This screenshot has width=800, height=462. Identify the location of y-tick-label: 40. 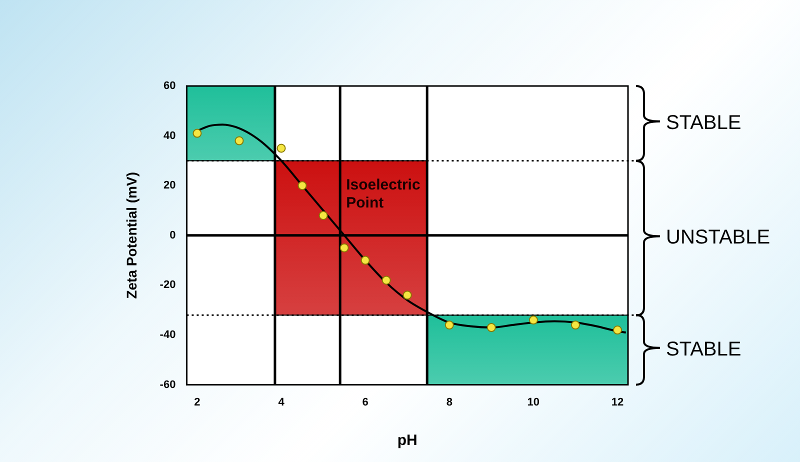
(169, 136).